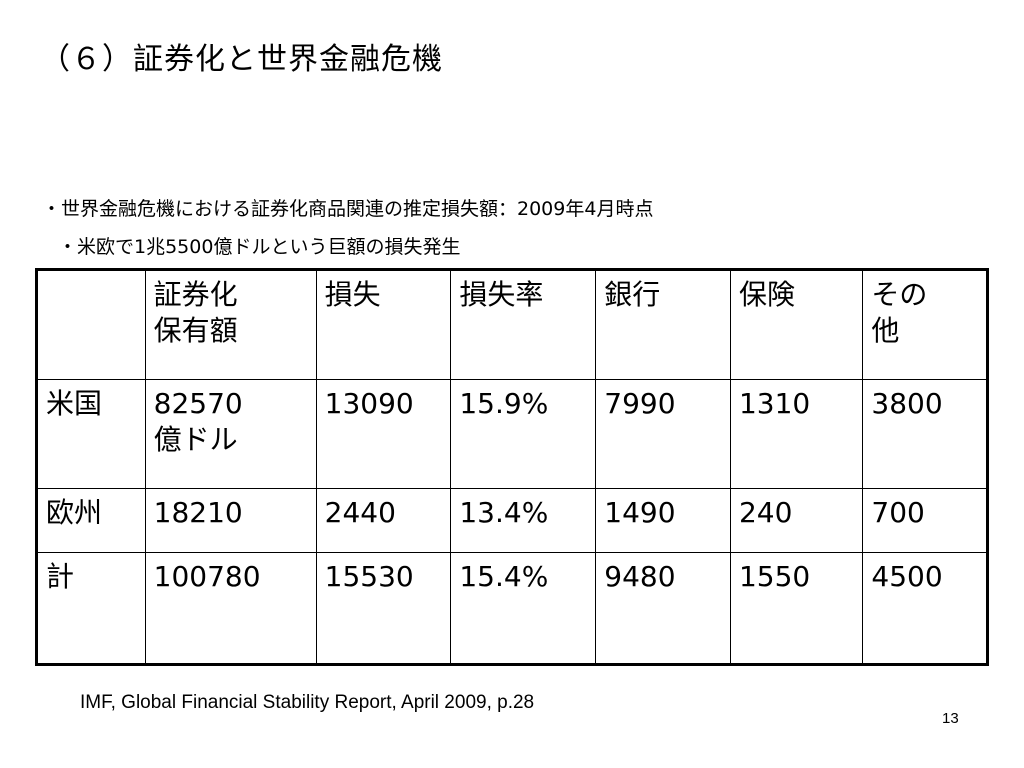  Describe the element at coordinates (259, 247) in the screenshot. I see `bullet-us-europe-losses: ・米欧で1兆5500億ドルという巨額の損失発生` at that location.